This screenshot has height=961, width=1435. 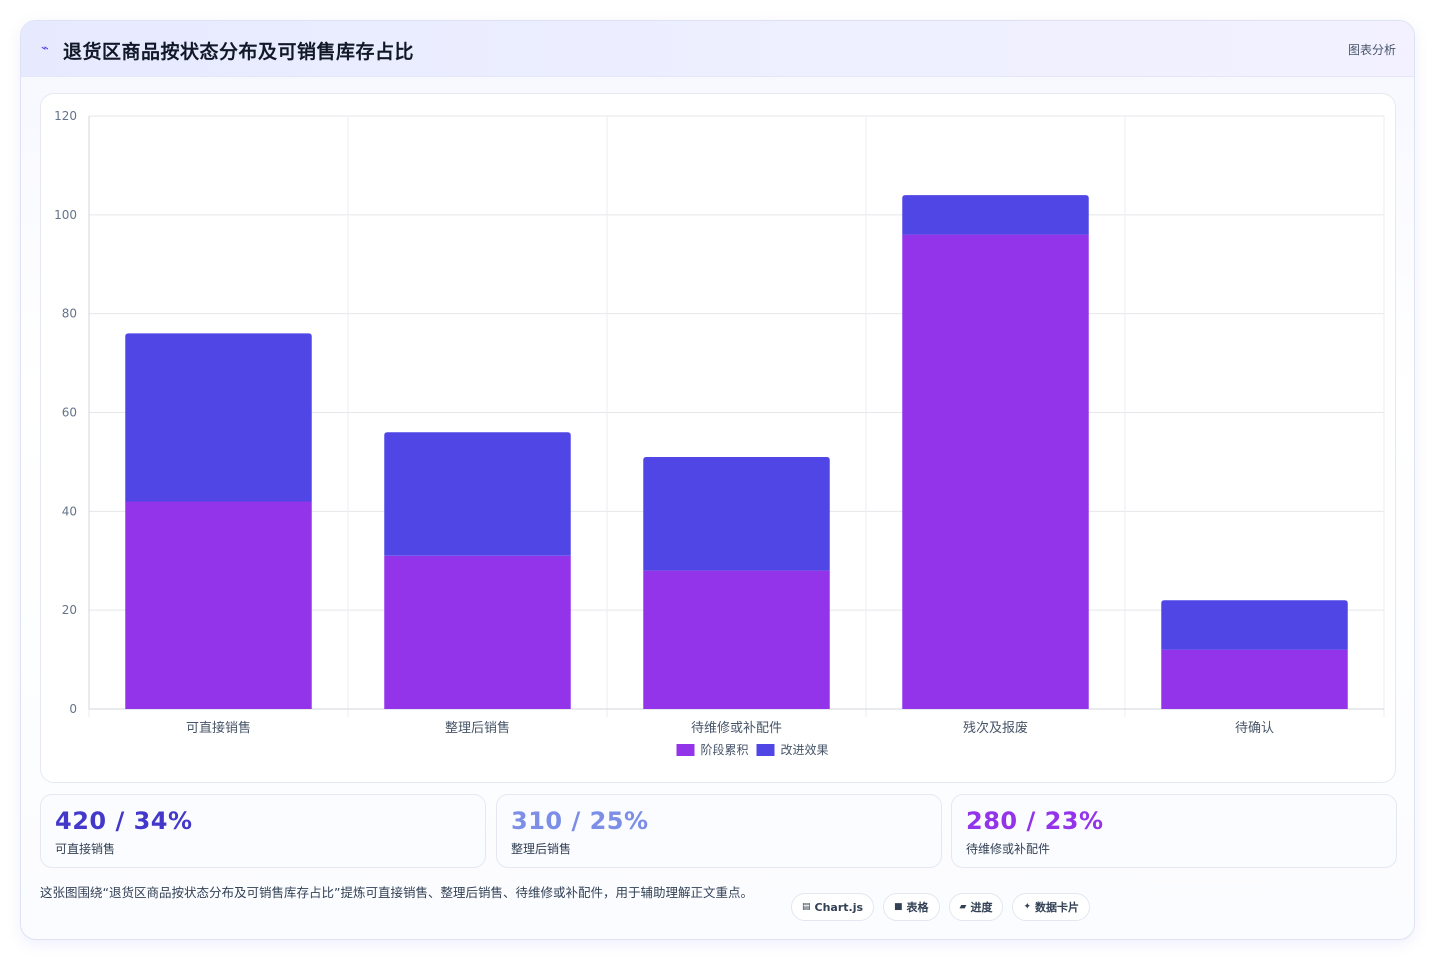 I want to click on tag-label: 表格, so click(x=917, y=907).